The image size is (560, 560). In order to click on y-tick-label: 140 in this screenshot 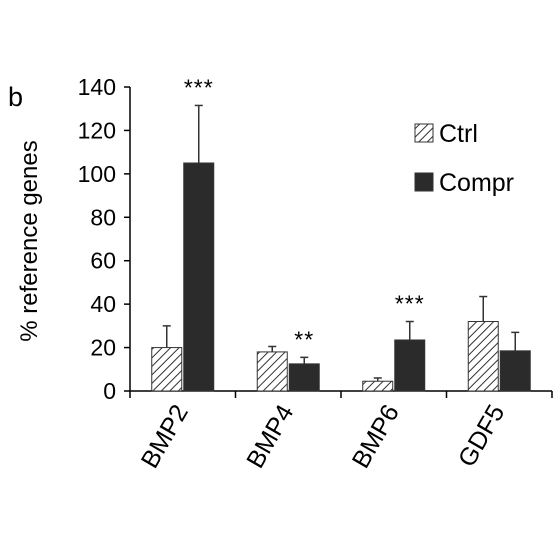, I will do `click(97, 87)`.